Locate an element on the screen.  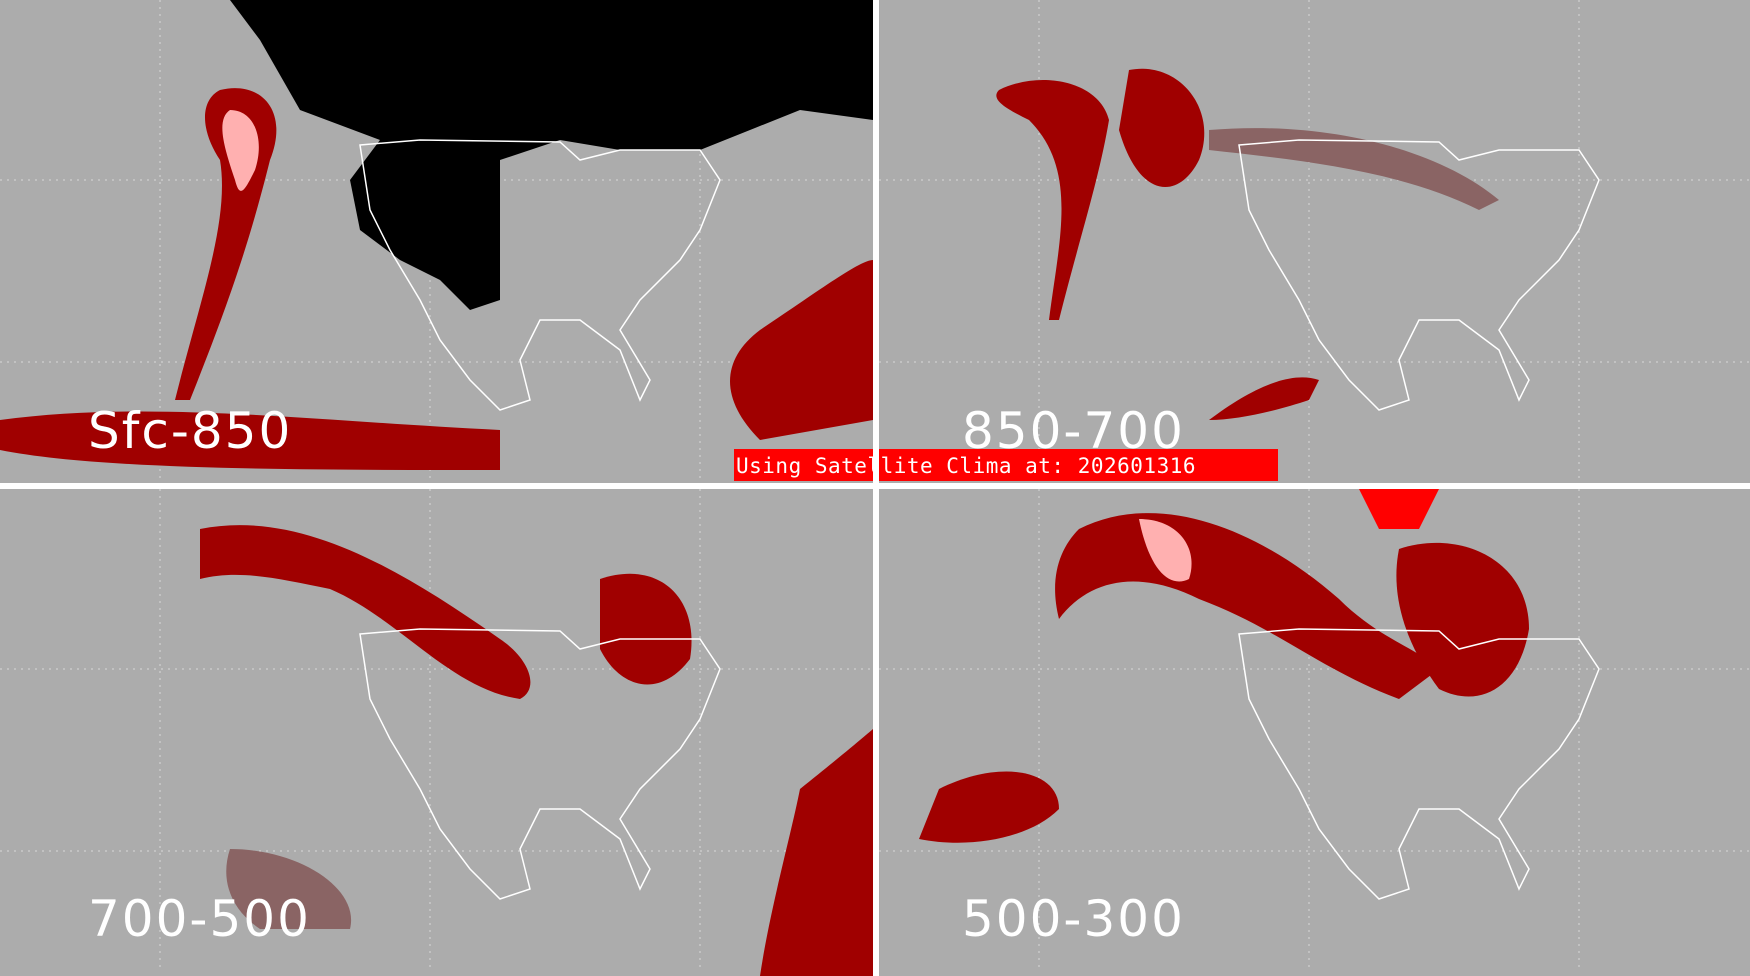
high-moisture-patch is located at coordinates (1399, 509).